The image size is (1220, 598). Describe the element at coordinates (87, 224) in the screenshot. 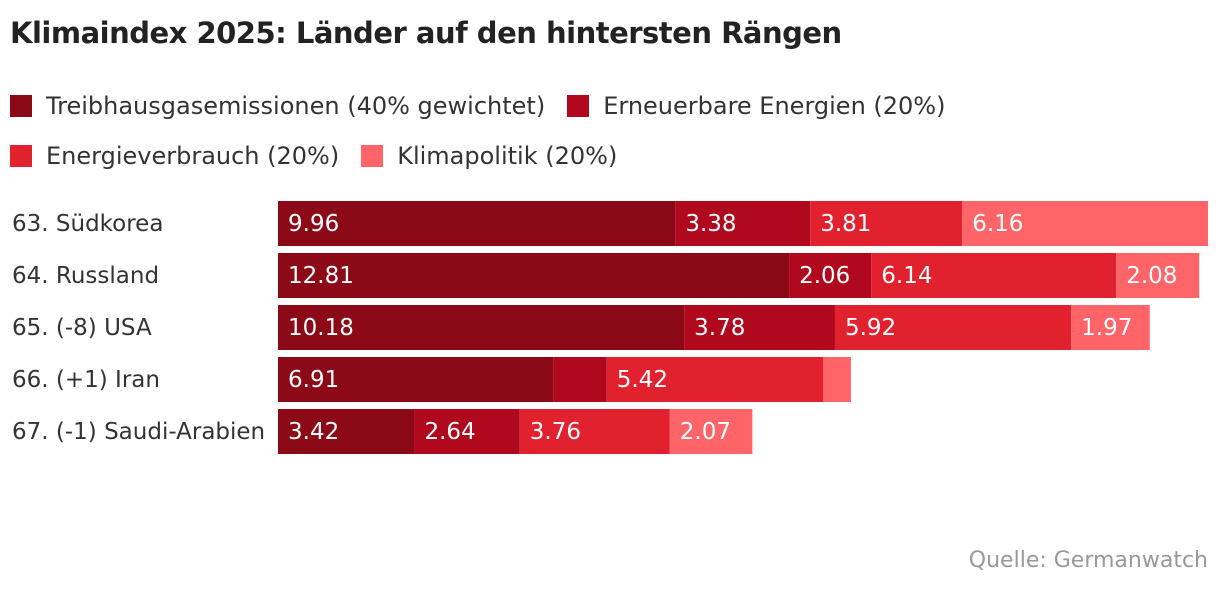

I see `category-label: 63. Südkorea` at that location.